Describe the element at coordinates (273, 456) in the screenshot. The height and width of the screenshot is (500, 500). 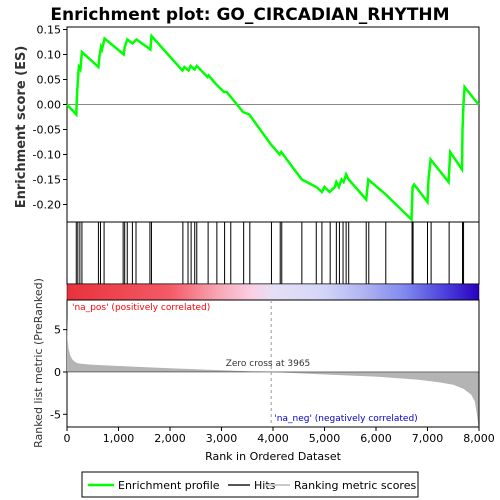
I see `x-axis-label: Rank in Ordered Dataset` at that location.